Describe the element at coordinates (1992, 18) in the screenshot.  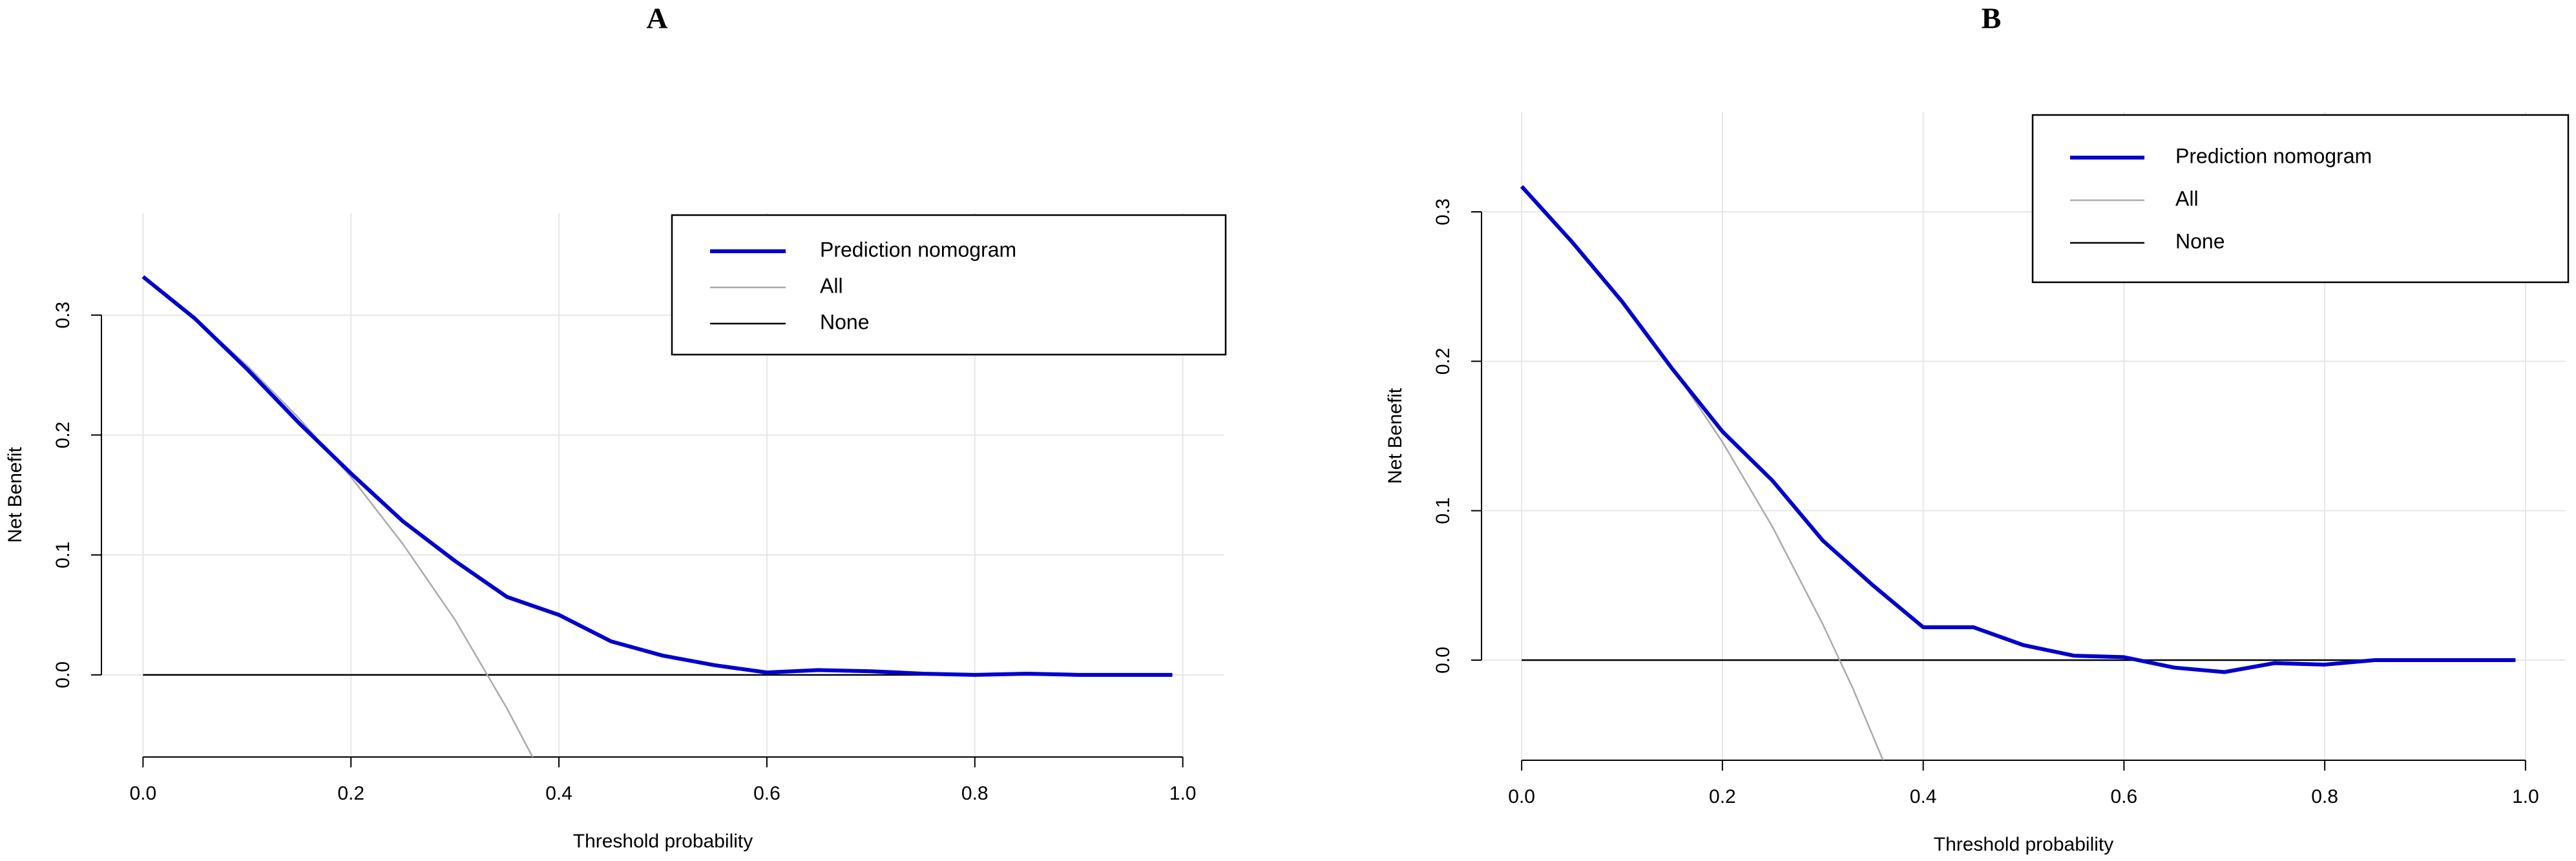
I see `chart-title: B` at that location.